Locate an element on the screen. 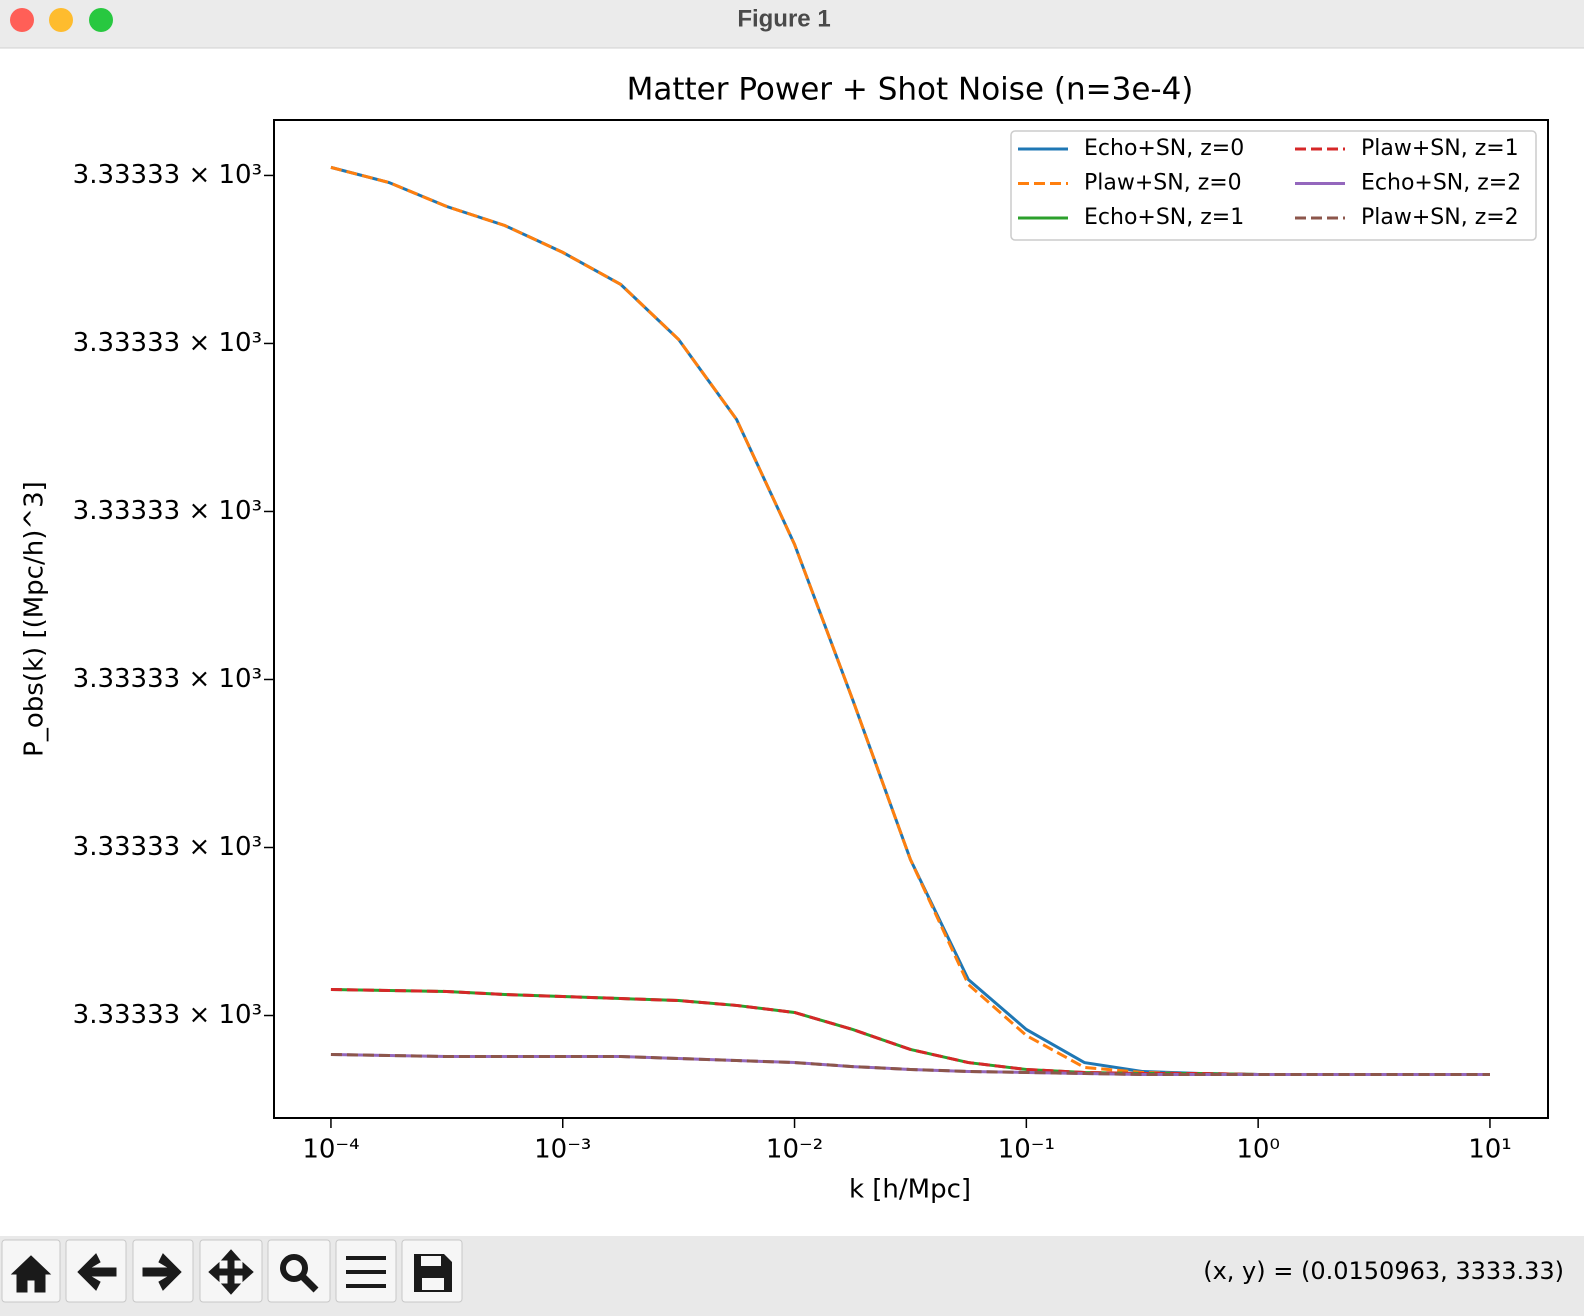 Image resolution: width=1584 pixels, height=1316 pixels. legend-box is located at coordinates (1273, 185).